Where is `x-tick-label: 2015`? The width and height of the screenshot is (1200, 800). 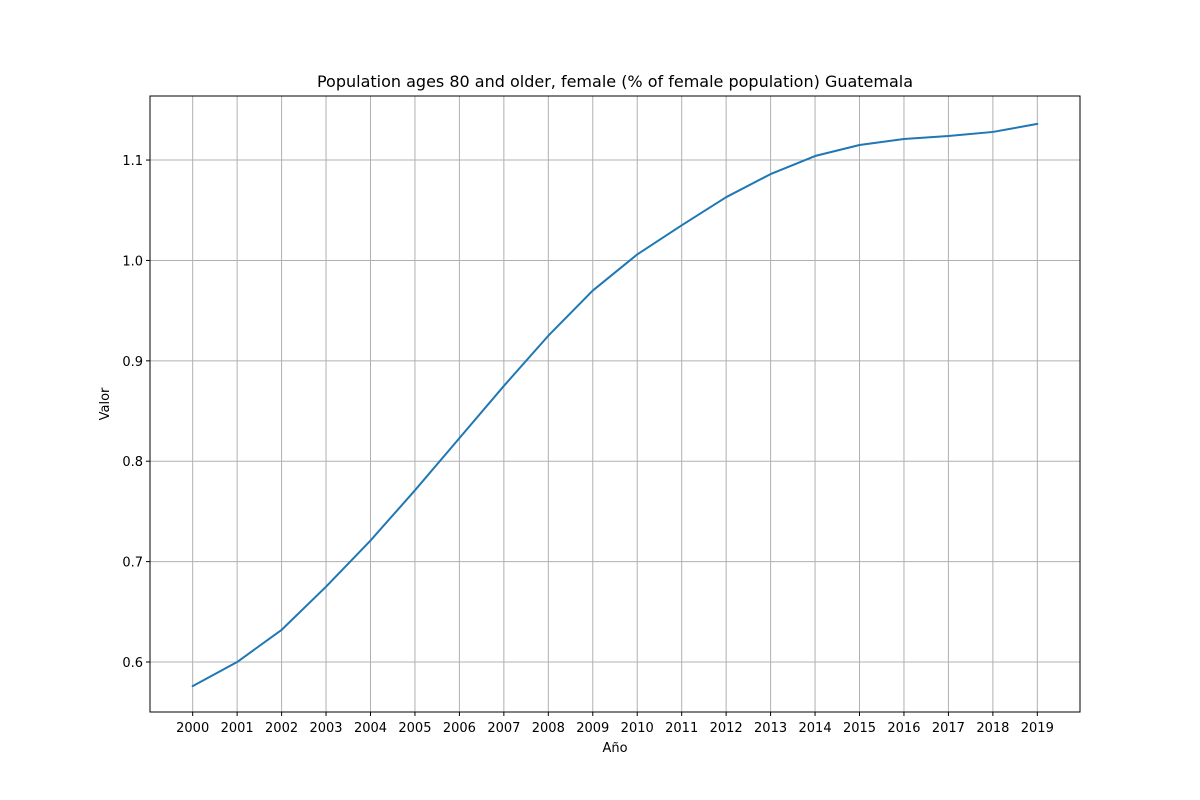
x-tick-label: 2015 is located at coordinates (859, 728).